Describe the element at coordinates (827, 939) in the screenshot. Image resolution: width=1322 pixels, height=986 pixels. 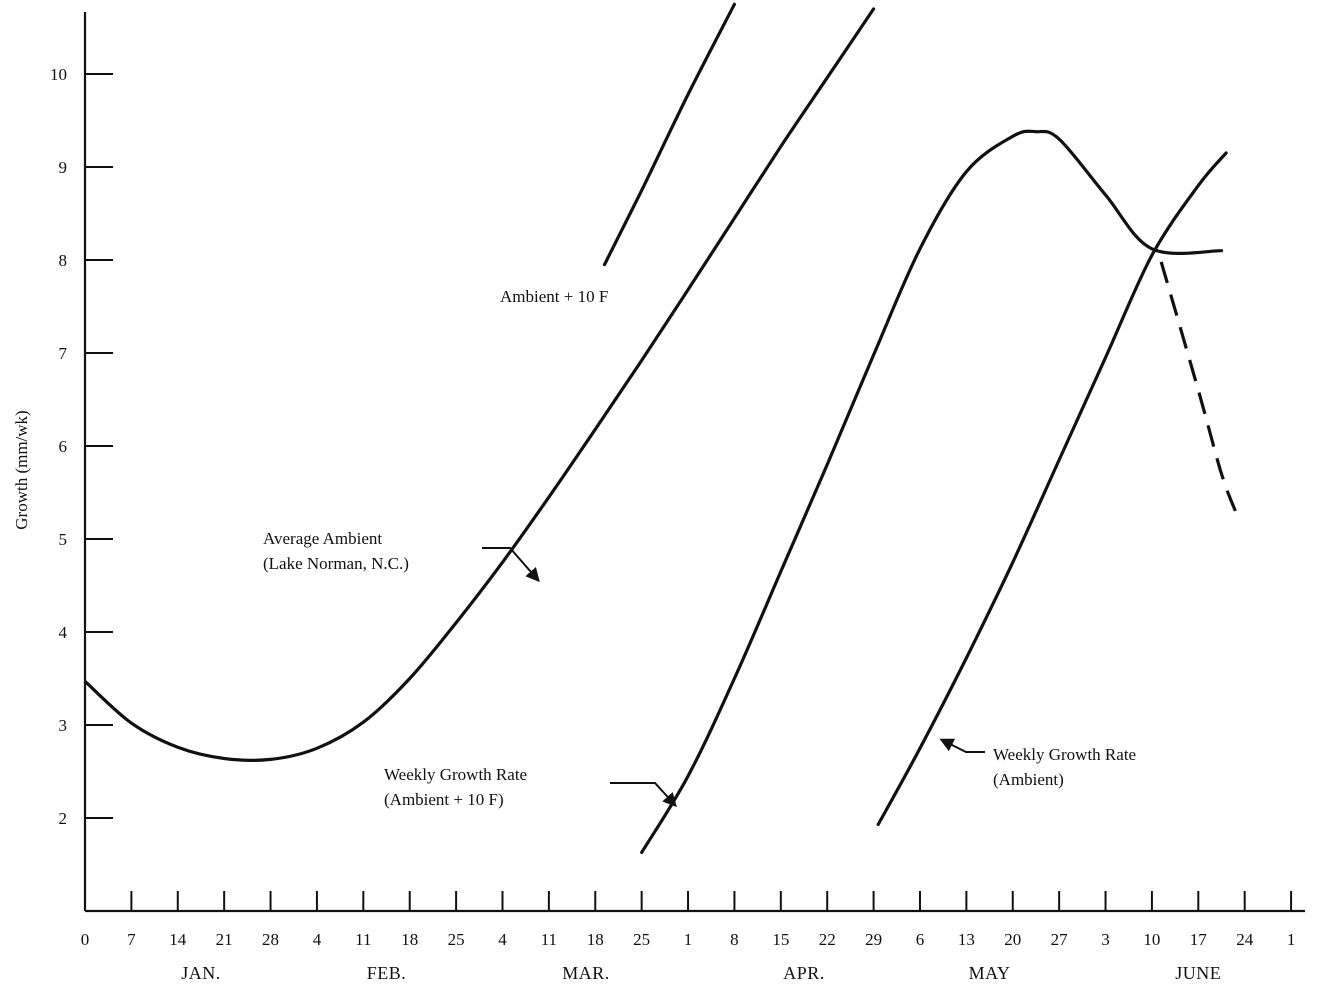
I see `x-tick-label: 22` at that location.